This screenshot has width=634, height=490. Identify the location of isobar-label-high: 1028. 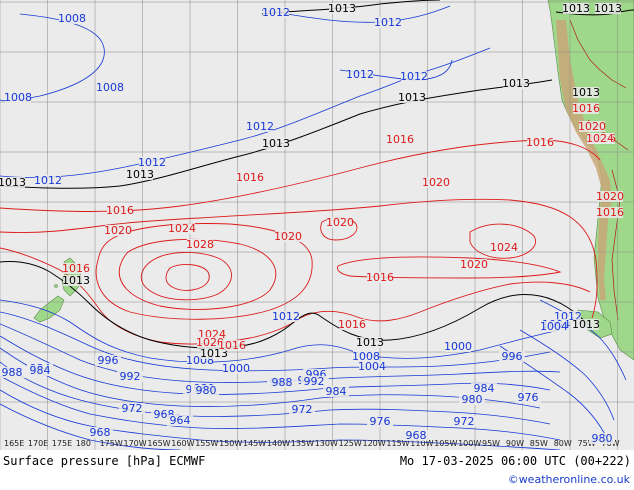
(200, 244).